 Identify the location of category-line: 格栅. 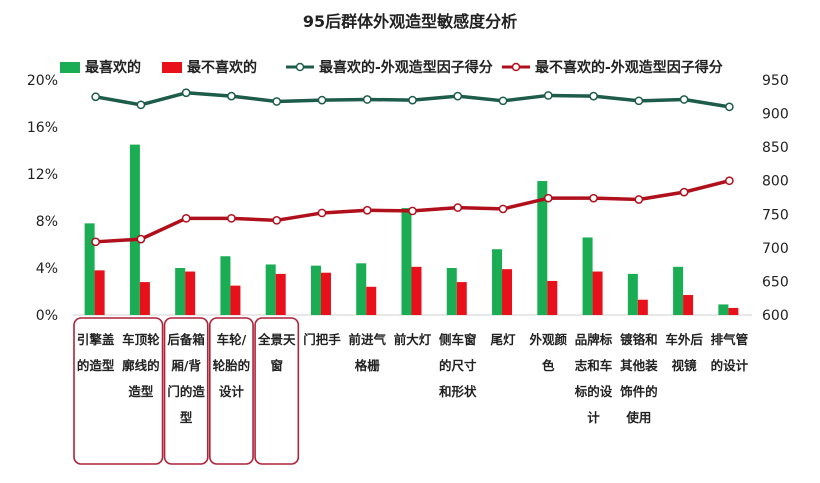
(368, 365).